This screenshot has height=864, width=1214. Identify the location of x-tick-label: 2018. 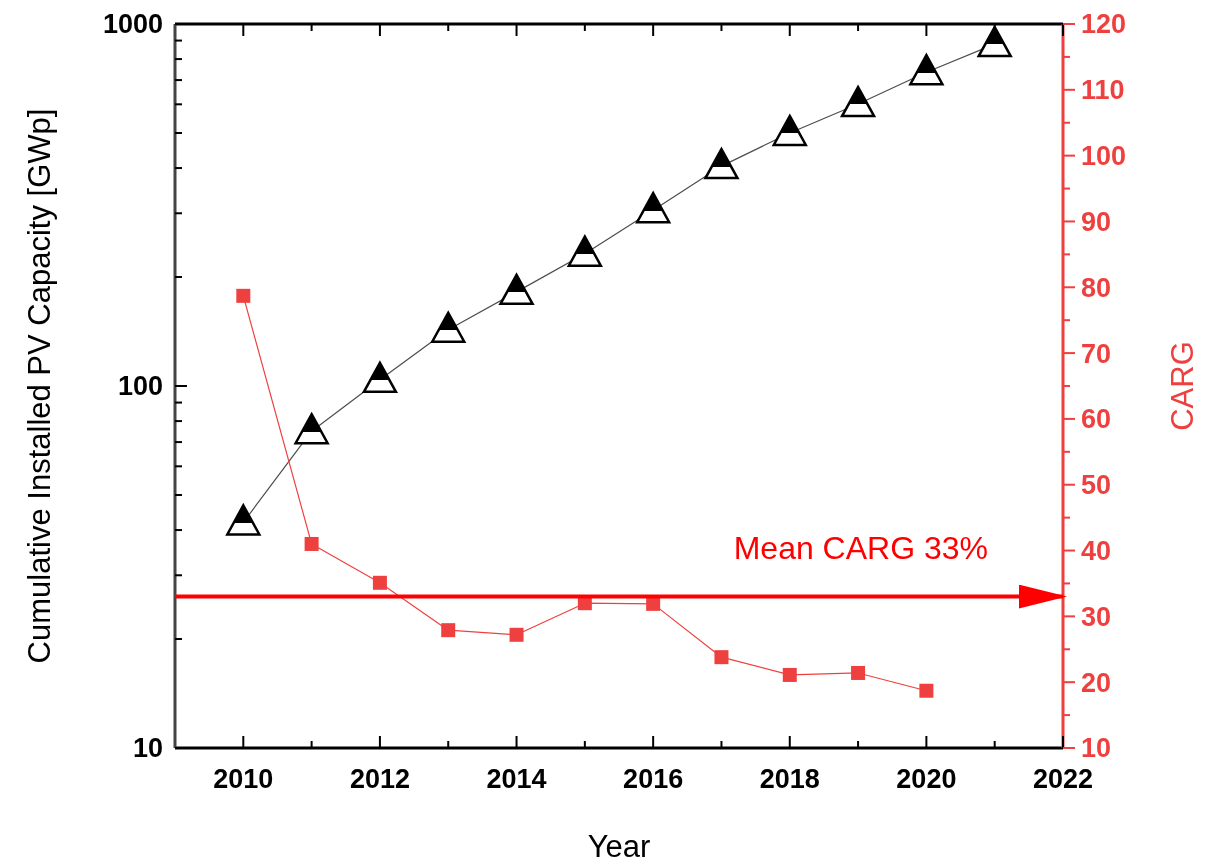
(789, 779).